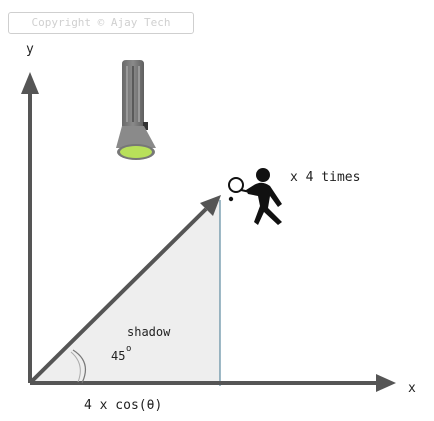  Describe the element at coordinates (118, 356) in the screenshot. I see `angle-label: 45` at that location.